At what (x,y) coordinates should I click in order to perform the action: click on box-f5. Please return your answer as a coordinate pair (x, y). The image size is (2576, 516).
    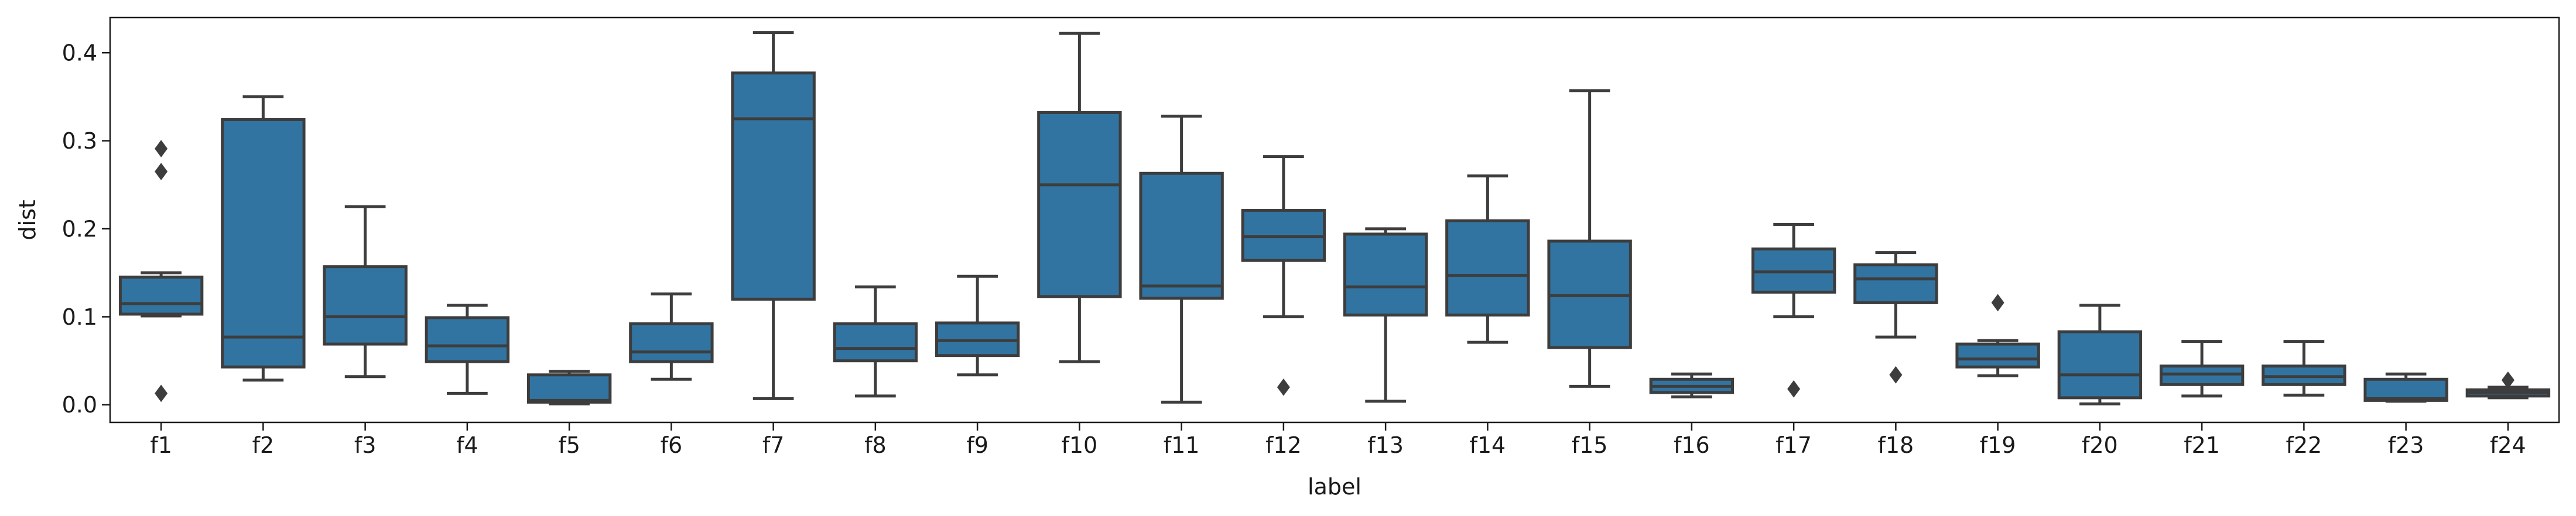
    Looking at the image, I should click on (569, 387).